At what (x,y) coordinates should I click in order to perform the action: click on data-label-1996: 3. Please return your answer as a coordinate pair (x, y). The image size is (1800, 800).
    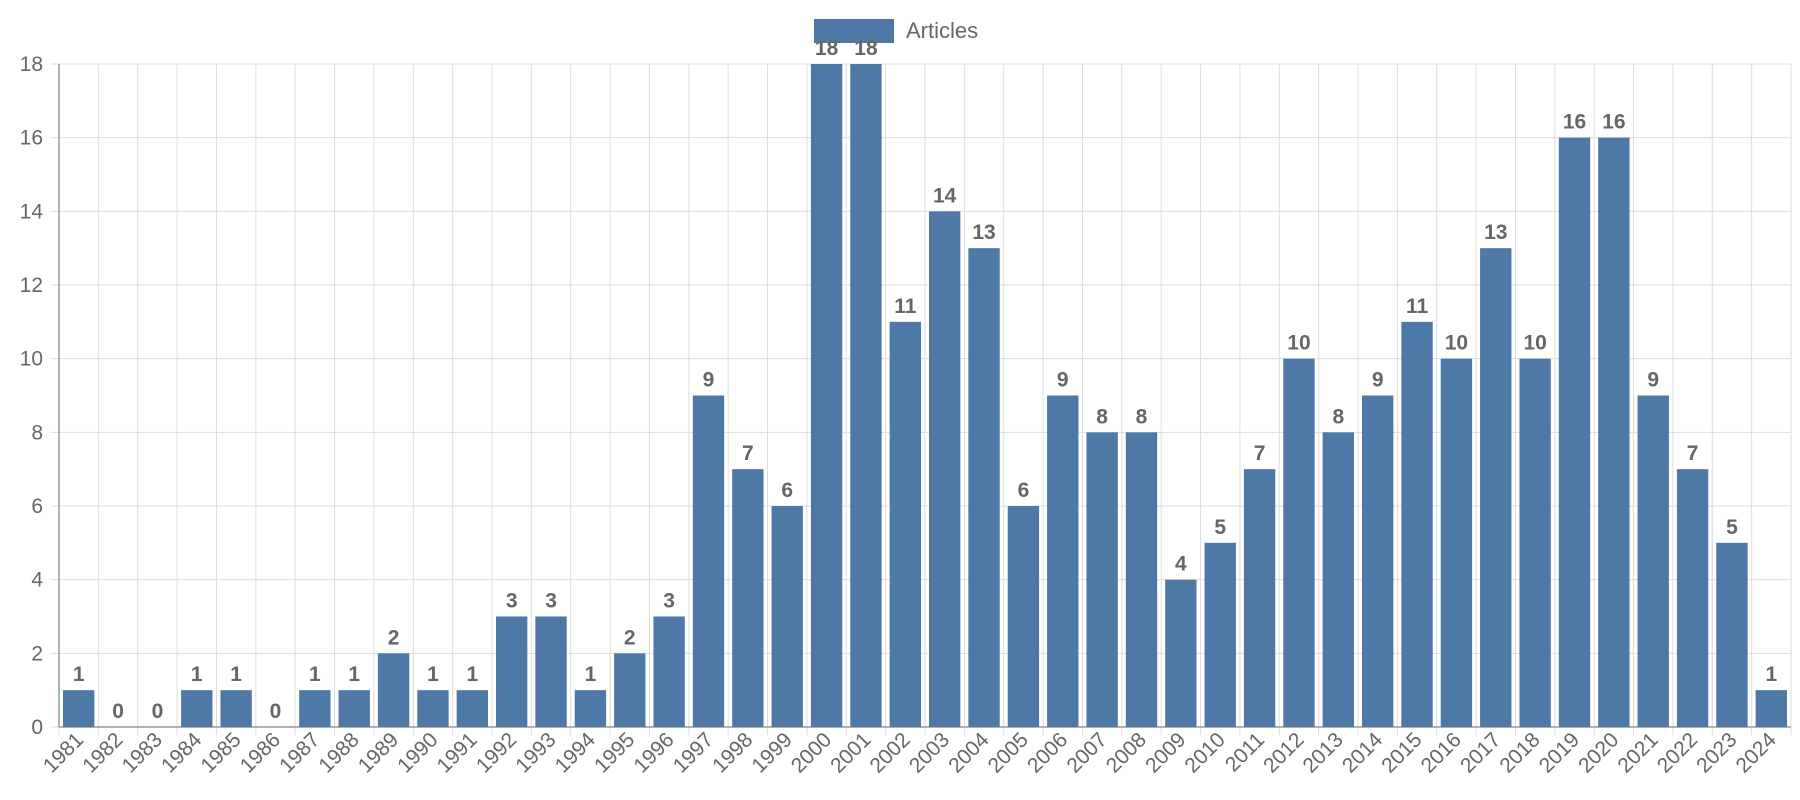
    Looking at the image, I should click on (669, 601).